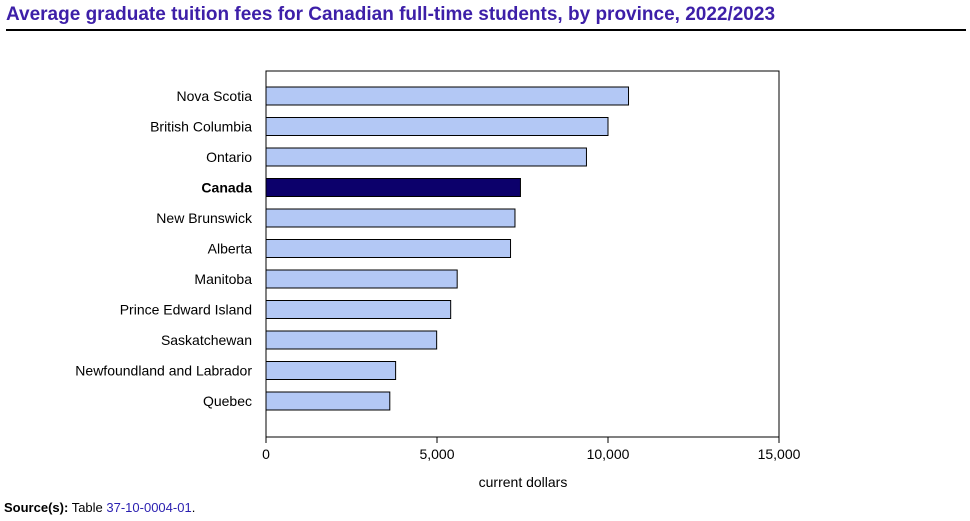 This screenshot has height=521, width=970. What do you see at coordinates (358, 309) in the screenshot?
I see `bar-prince-edward-island` at bounding box center [358, 309].